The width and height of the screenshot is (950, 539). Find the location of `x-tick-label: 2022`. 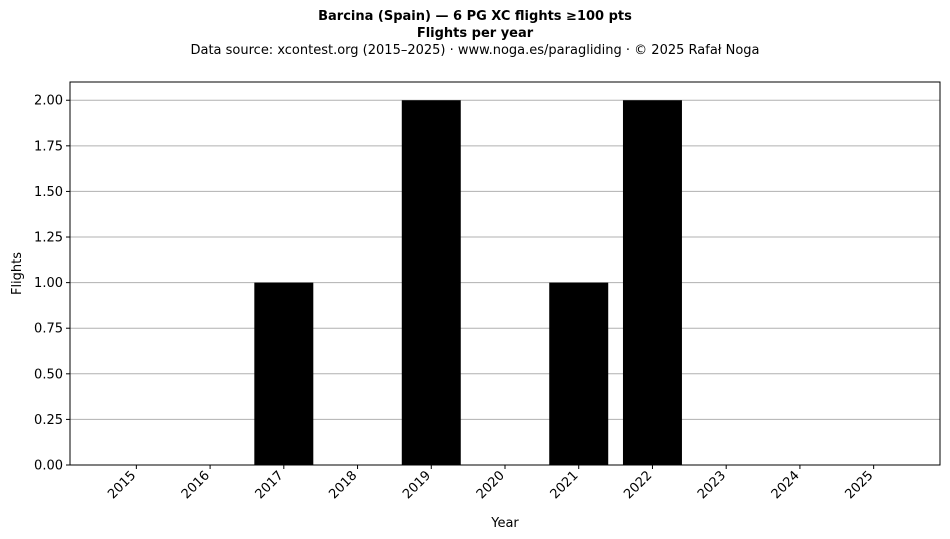

x-tick-label: 2022 is located at coordinates (638, 485).